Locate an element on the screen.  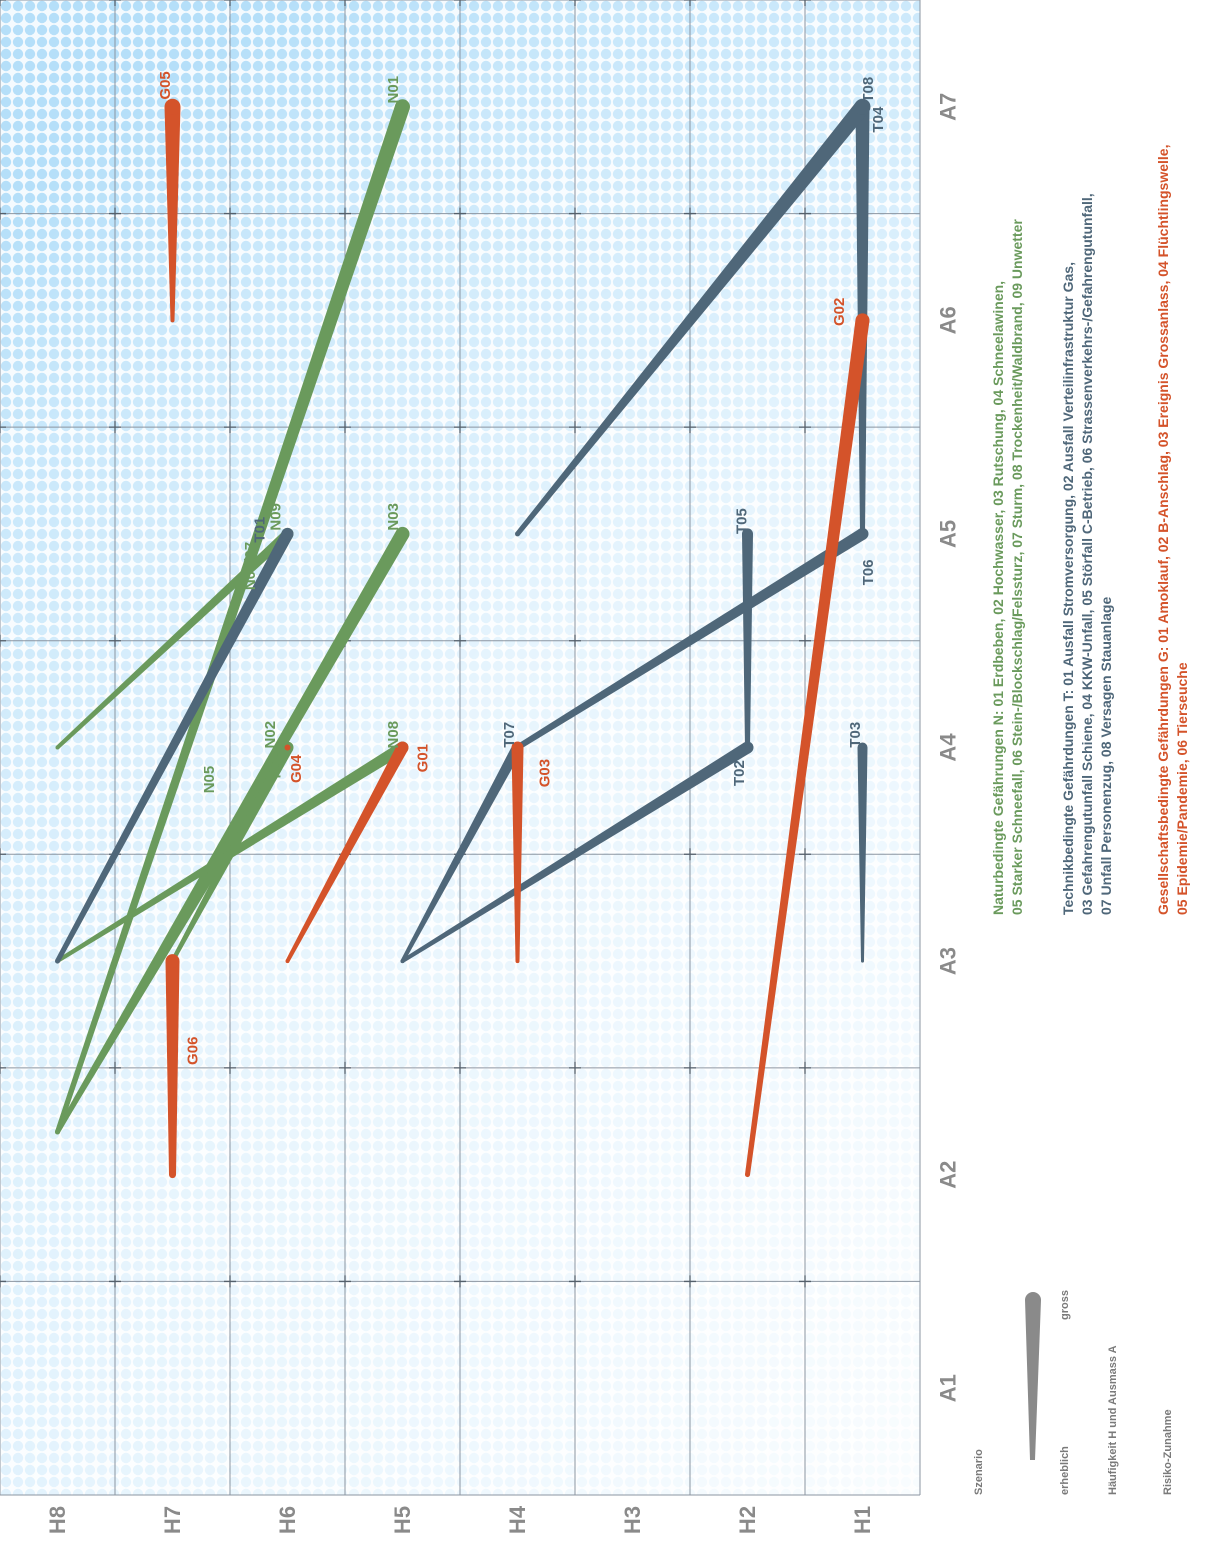
series-t05 is located at coordinates (747, 639).